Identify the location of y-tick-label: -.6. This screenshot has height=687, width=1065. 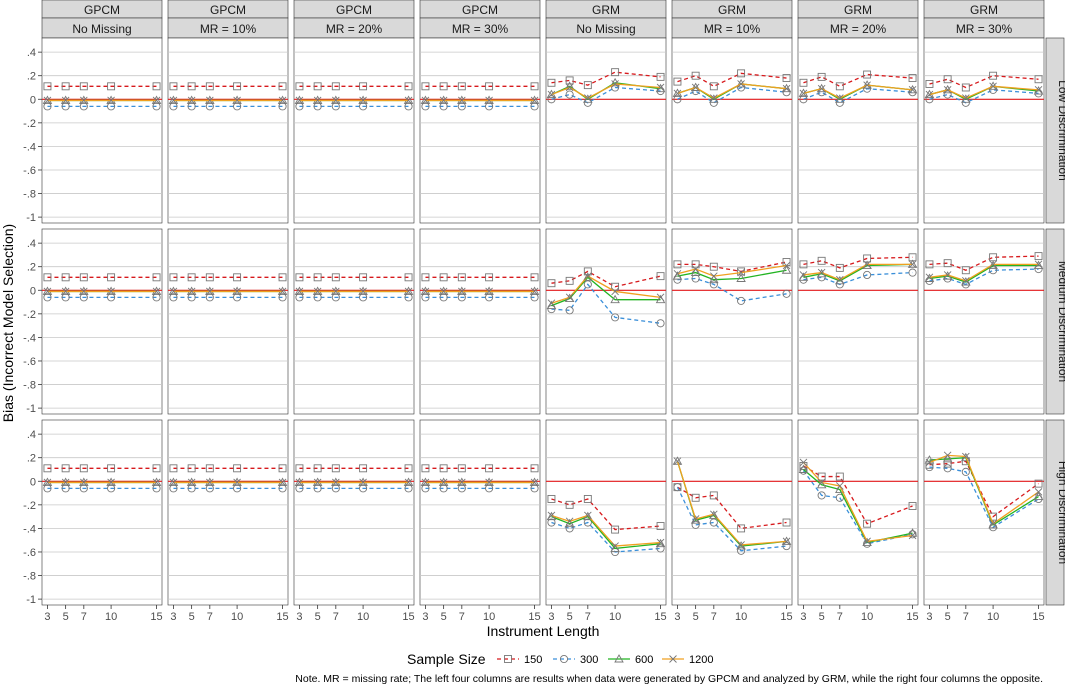
(29, 362).